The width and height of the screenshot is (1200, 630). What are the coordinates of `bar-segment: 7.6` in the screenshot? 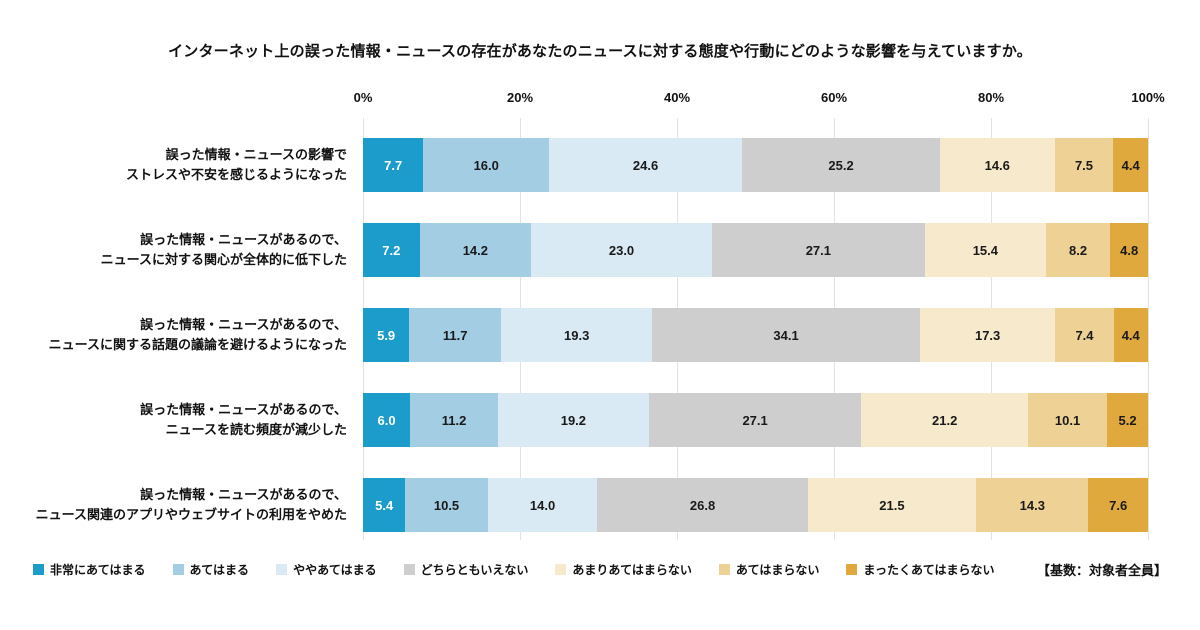 It's located at (1118, 505).